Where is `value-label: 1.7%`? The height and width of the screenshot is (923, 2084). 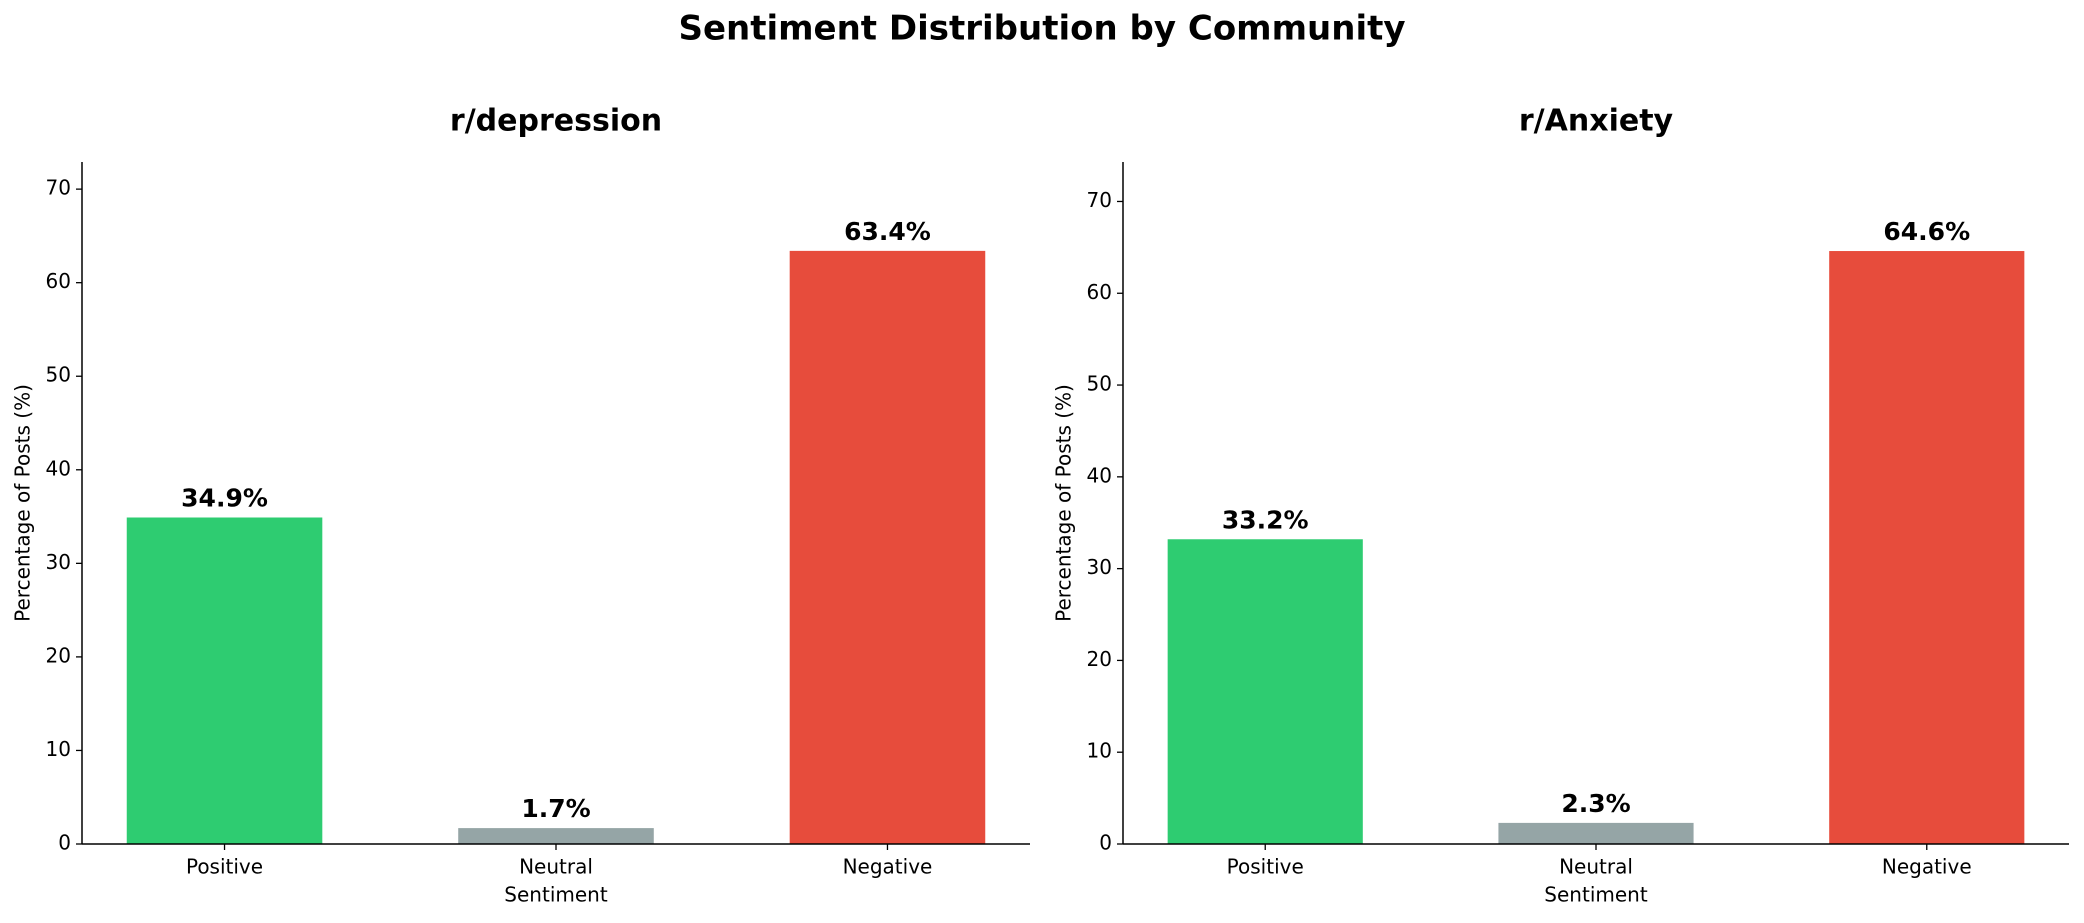 value-label: 1.7% is located at coordinates (555, 808).